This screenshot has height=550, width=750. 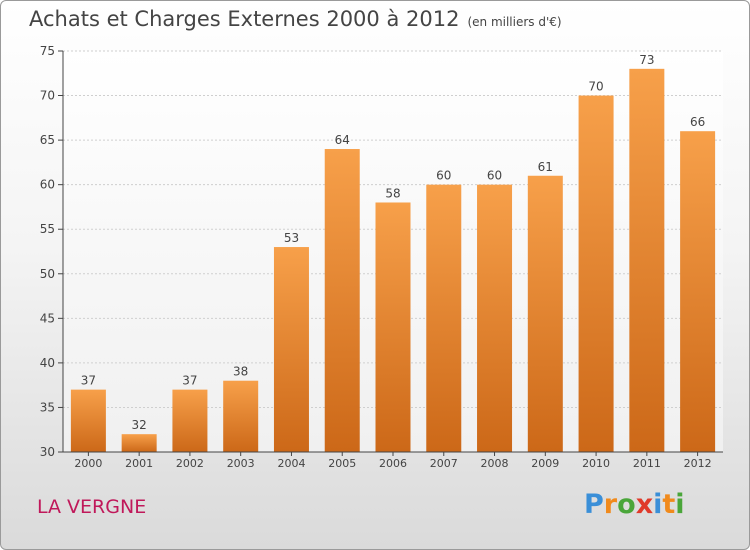 What do you see at coordinates (92, 507) in the screenshot?
I see `location-label: LA VERGNE` at bounding box center [92, 507].